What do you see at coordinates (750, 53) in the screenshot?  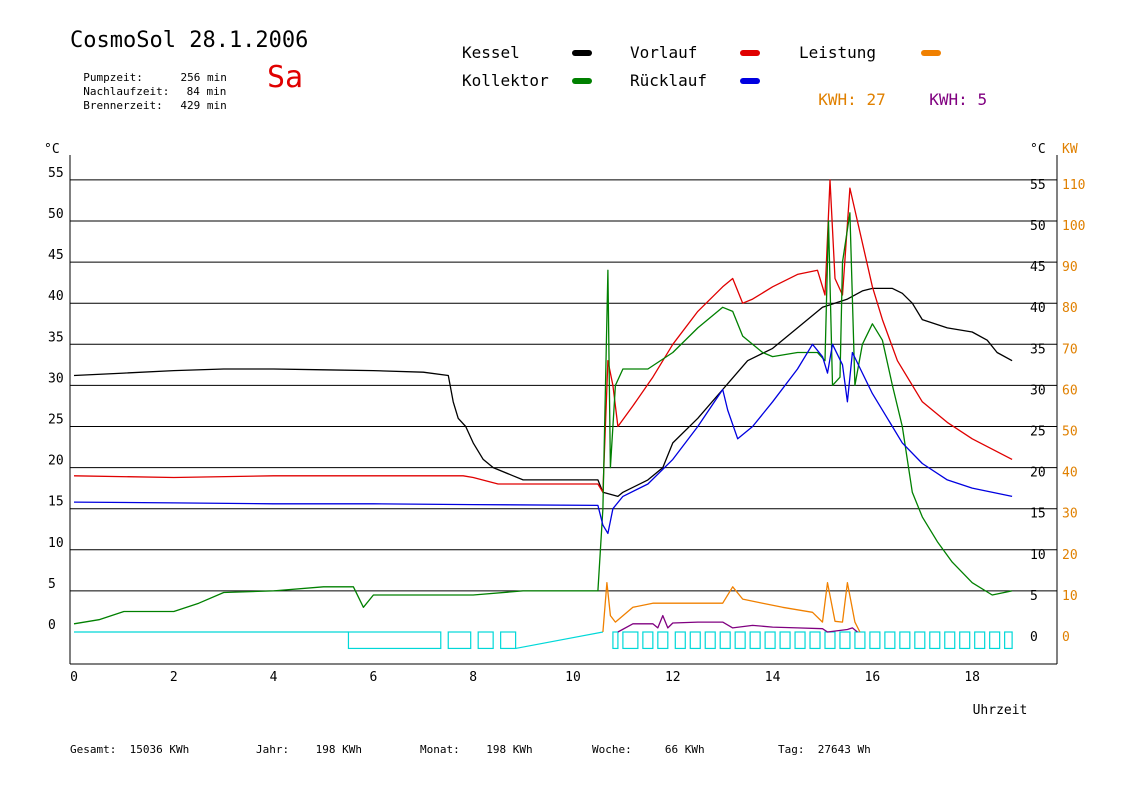 I see `legend-vorlauf-swatch` at bounding box center [750, 53].